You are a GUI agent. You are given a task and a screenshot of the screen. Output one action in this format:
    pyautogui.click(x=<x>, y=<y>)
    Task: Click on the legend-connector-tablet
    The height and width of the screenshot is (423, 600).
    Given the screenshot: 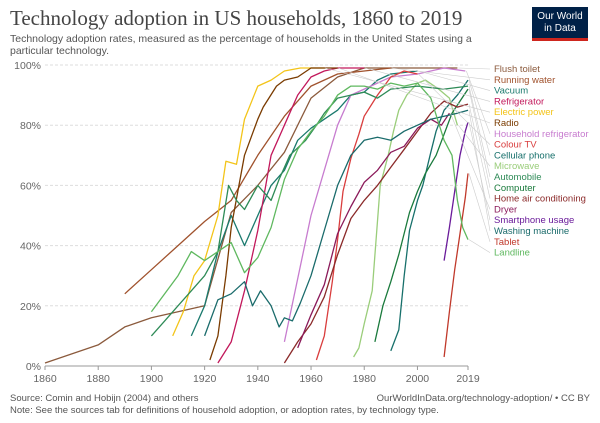 What is the action you would take?
    pyautogui.click(x=479, y=207)
    